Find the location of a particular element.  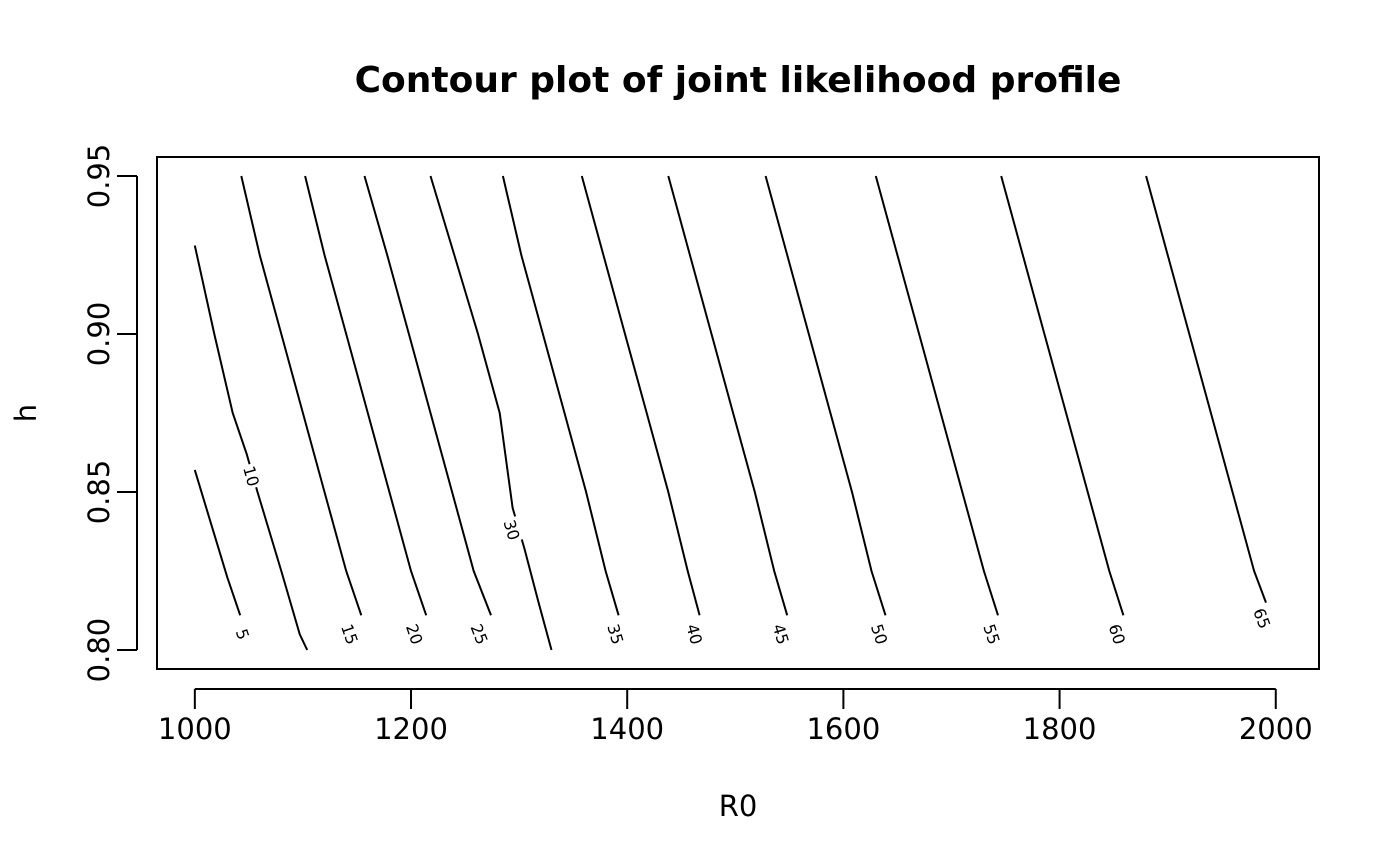

x-tick-label: 1600 is located at coordinates (843, 729).